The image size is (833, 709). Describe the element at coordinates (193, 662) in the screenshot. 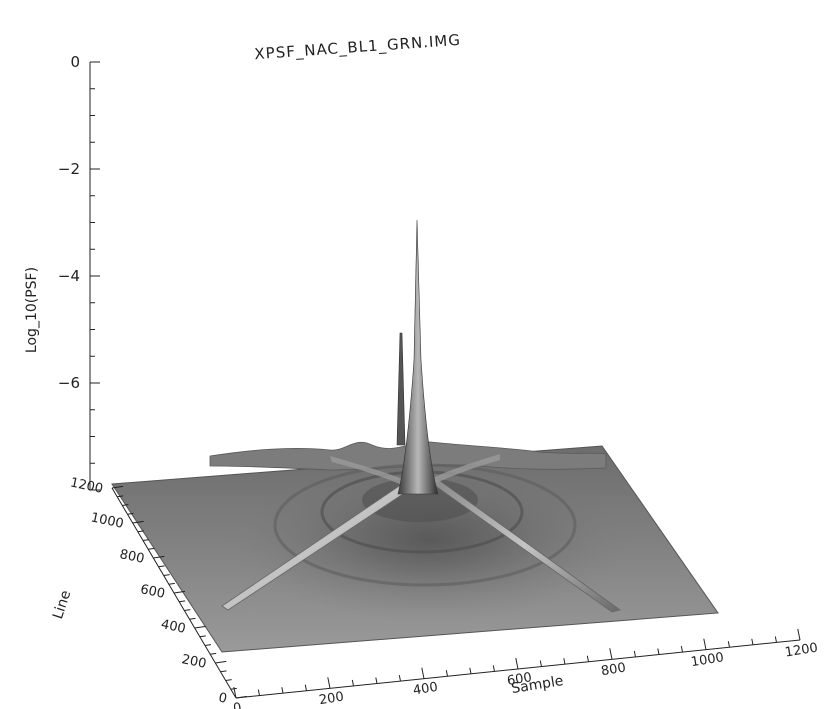

I see `y-tick-label: 200` at that location.